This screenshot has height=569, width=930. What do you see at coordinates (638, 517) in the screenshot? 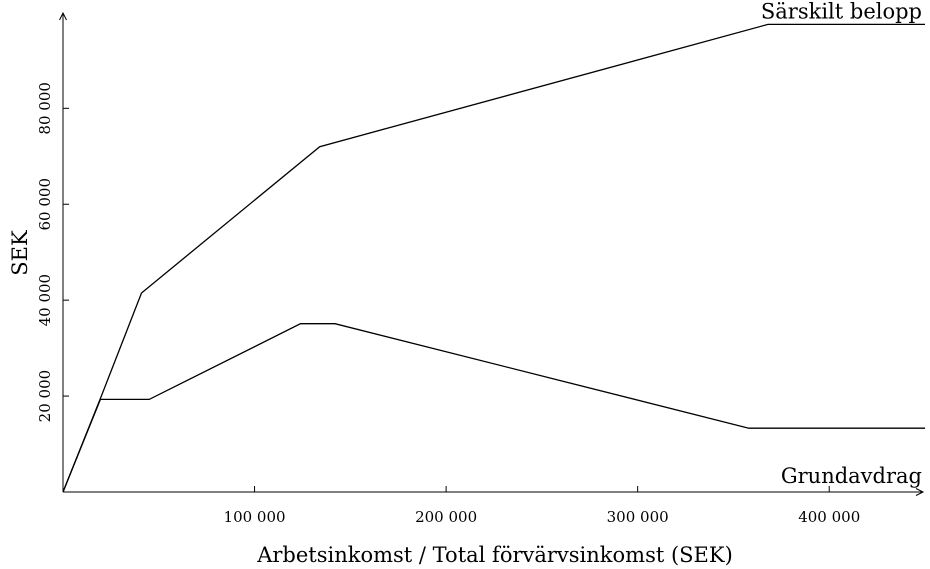
I see `x-tick-label: 300 000` at bounding box center [638, 517].